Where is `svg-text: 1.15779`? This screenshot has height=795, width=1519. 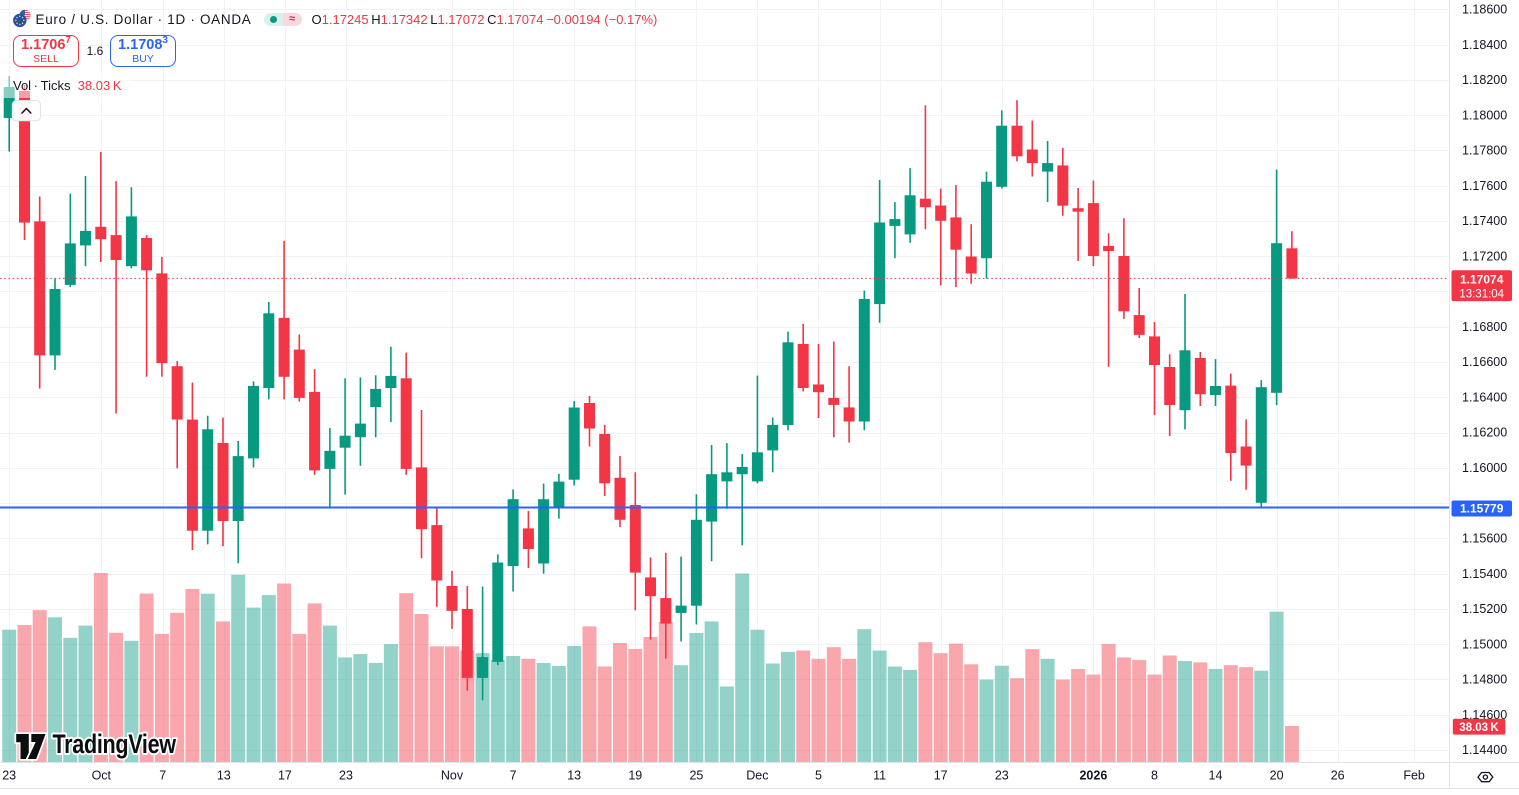 svg-text: 1.15779 is located at coordinates (1482, 509).